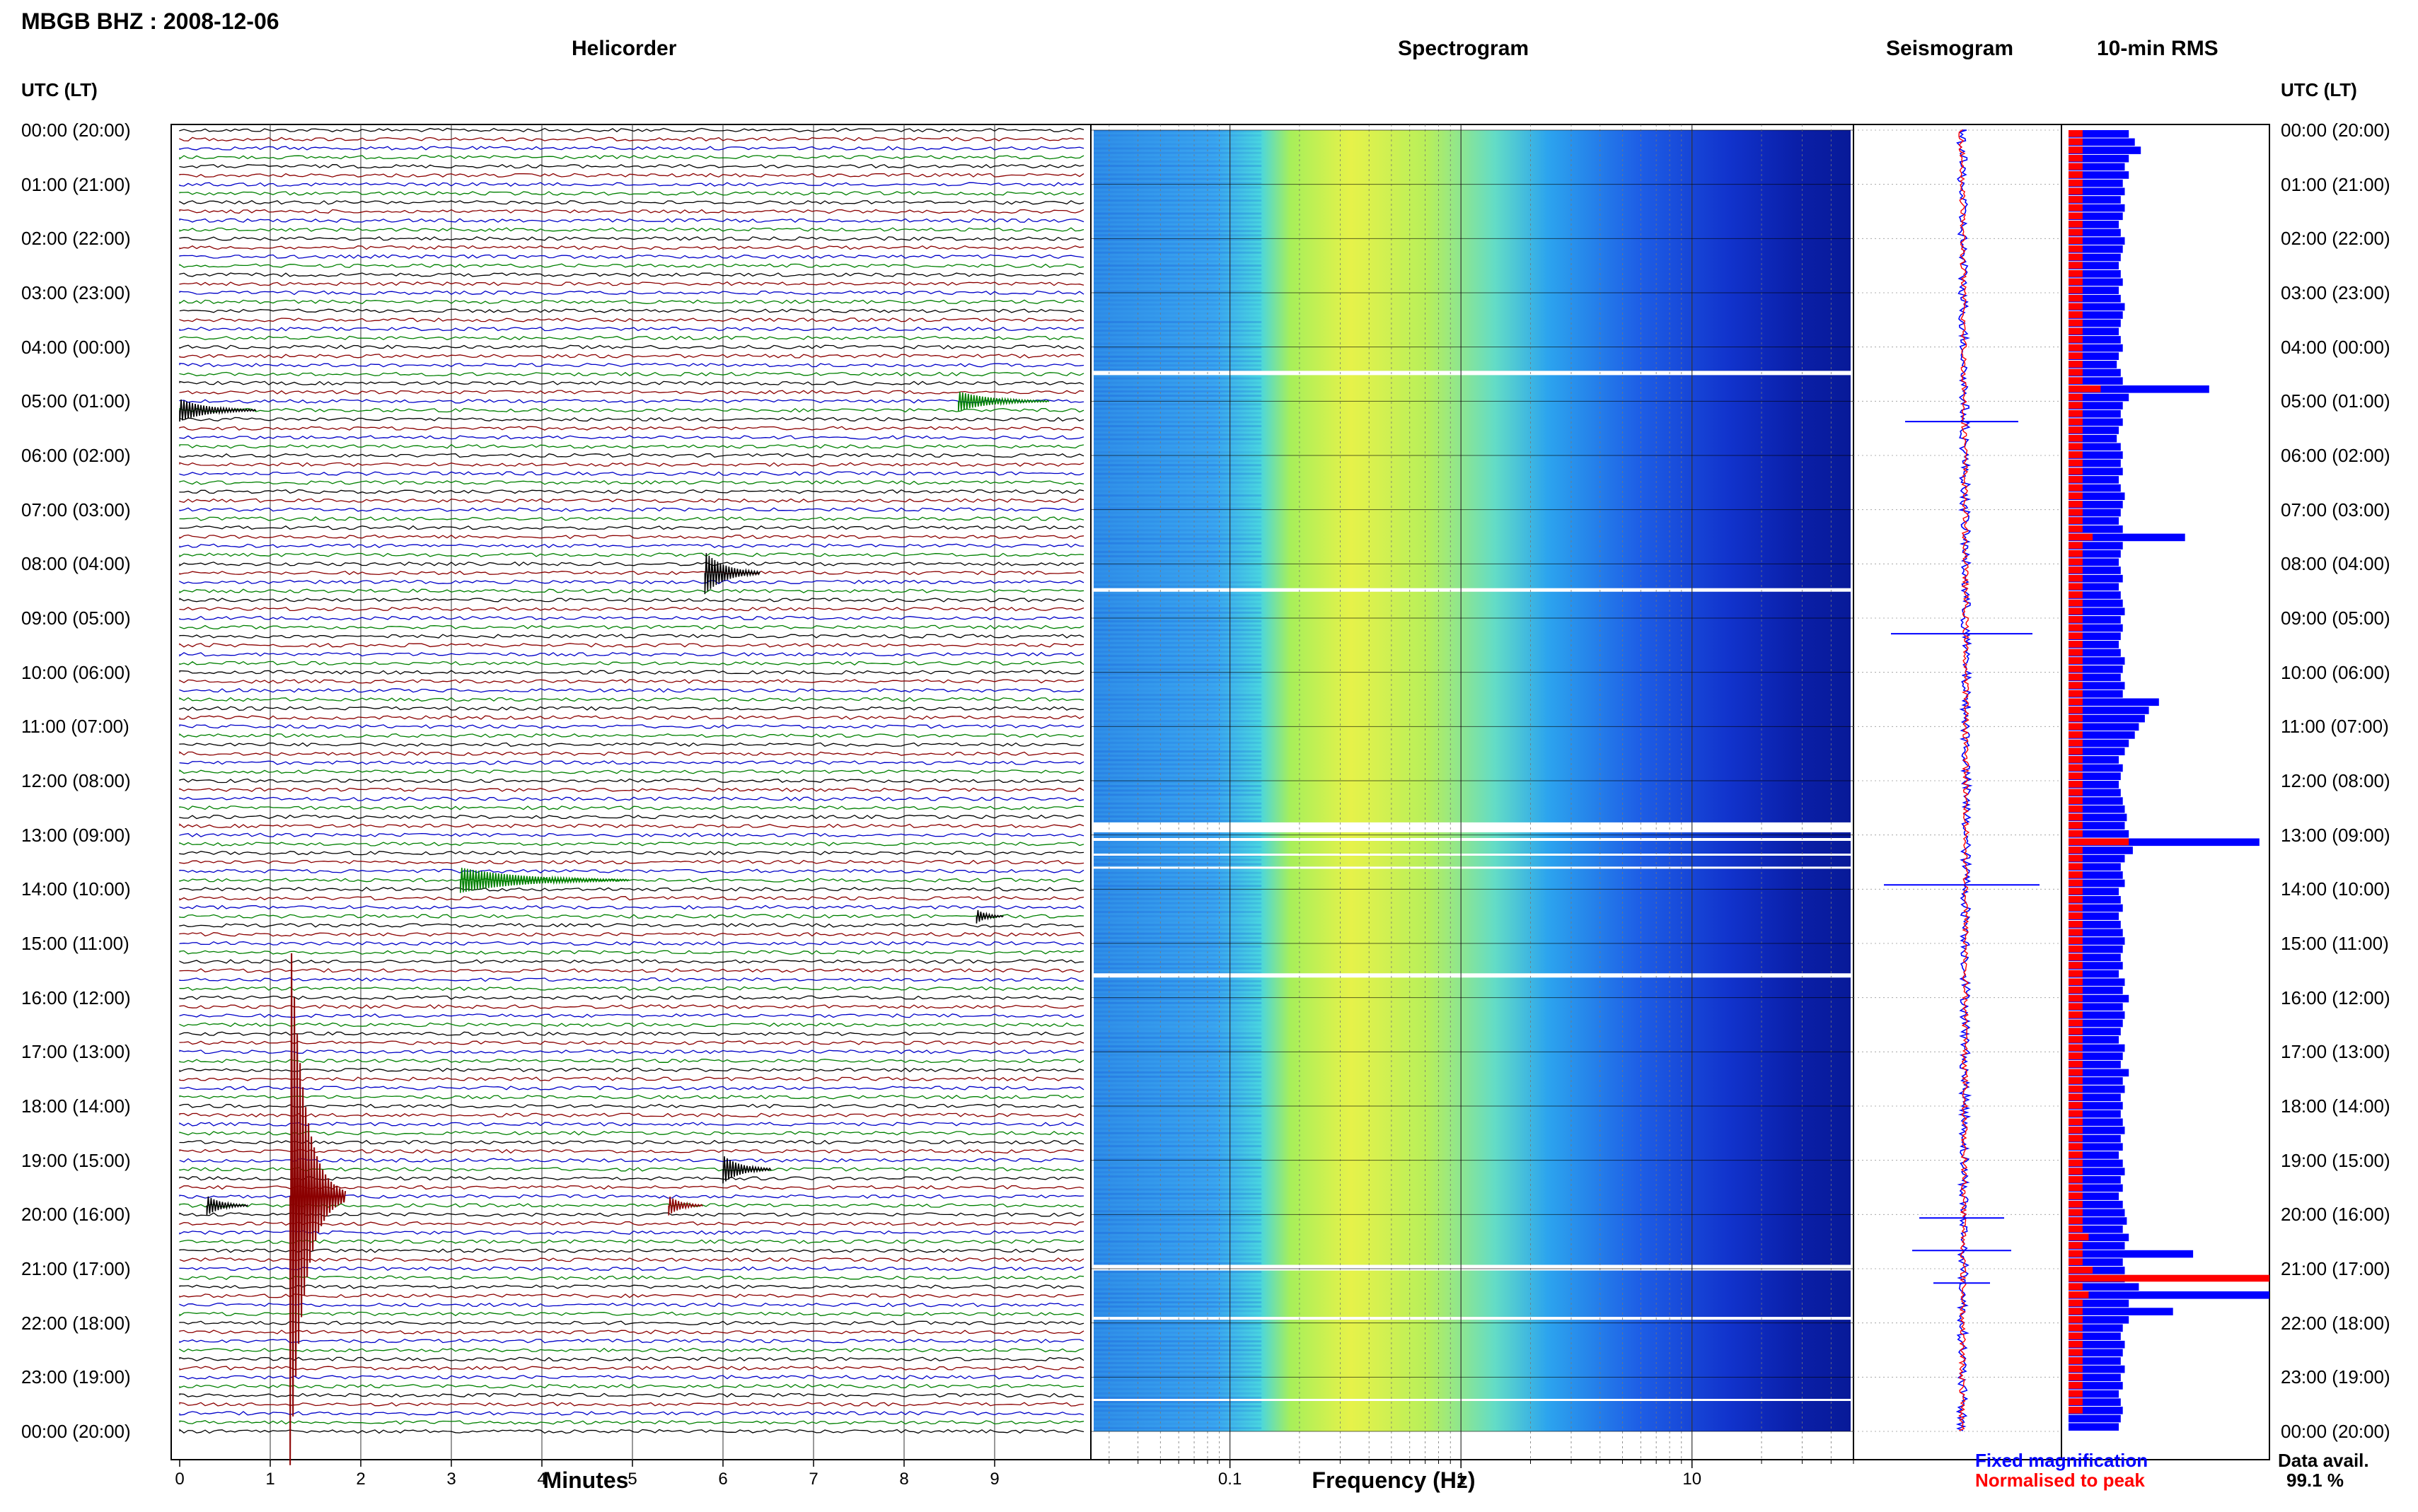  What do you see at coordinates (1461, 1479) in the screenshot?
I see `spectrogram-tick-label: 1` at bounding box center [1461, 1479].